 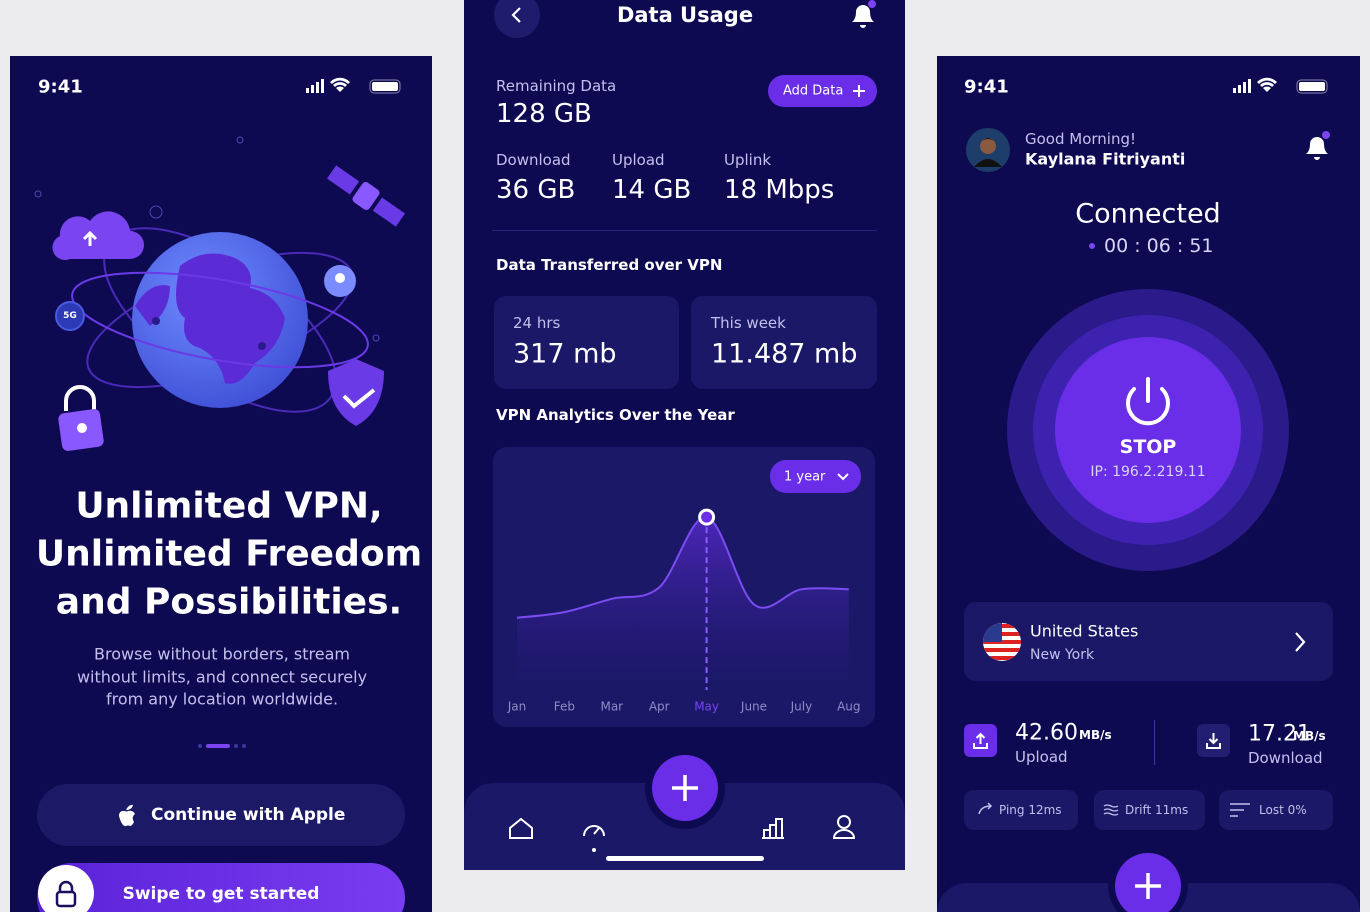 I want to click on x-tick-label: July, so click(x=801, y=707).